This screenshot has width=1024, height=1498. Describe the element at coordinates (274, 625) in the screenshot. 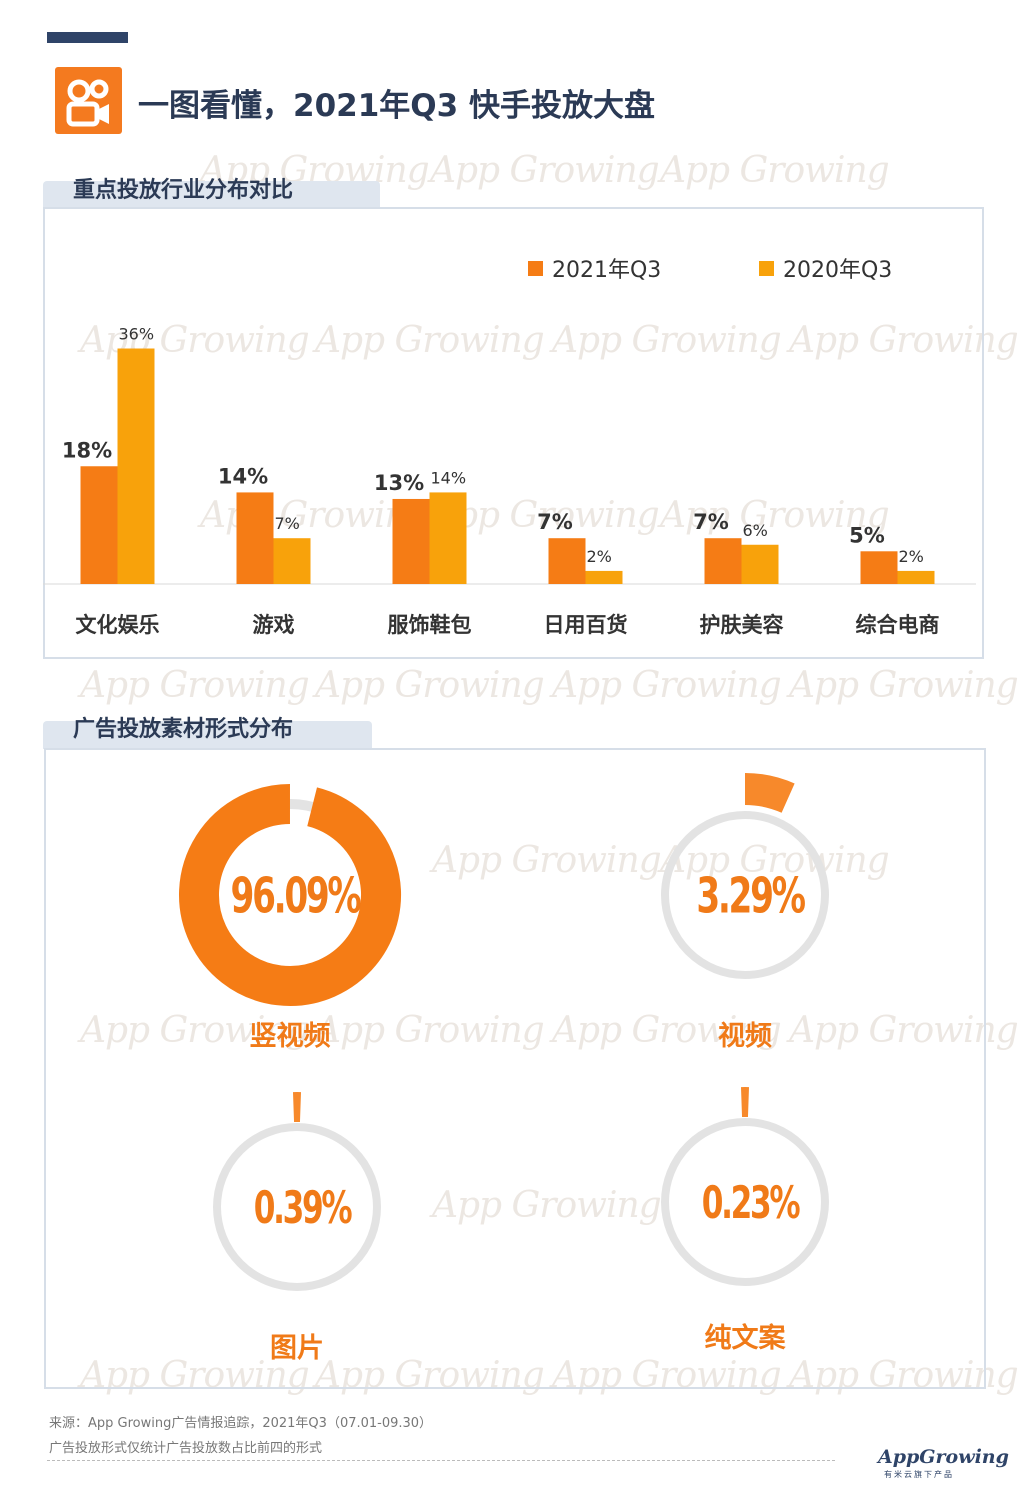

I see `x-tick-label: 游戏` at that location.